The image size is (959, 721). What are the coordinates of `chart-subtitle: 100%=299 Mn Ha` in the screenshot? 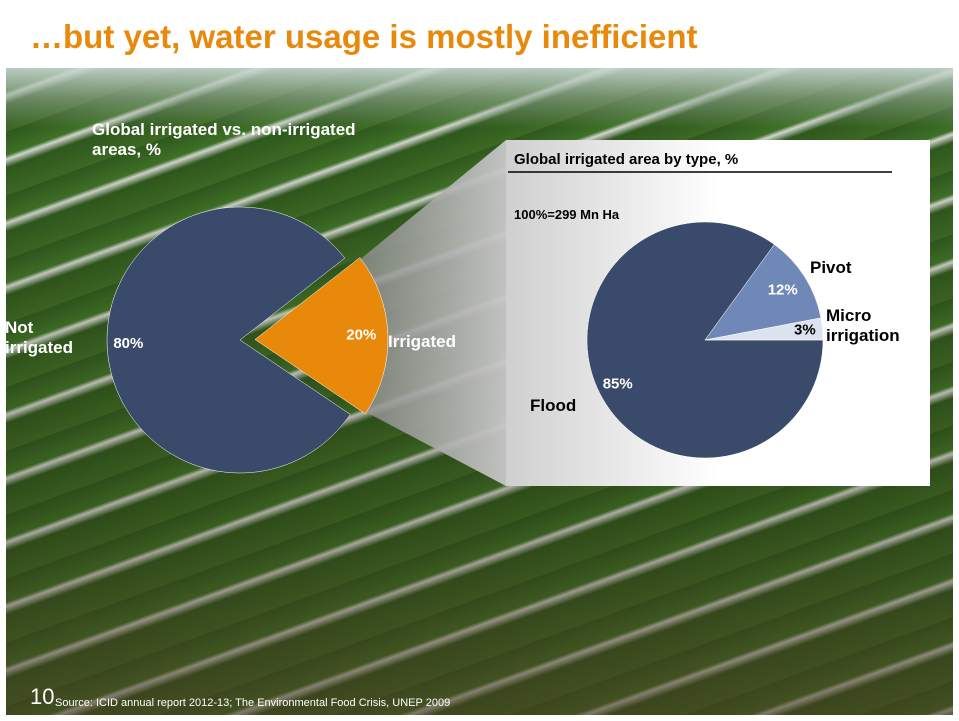 It's located at (567, 214).